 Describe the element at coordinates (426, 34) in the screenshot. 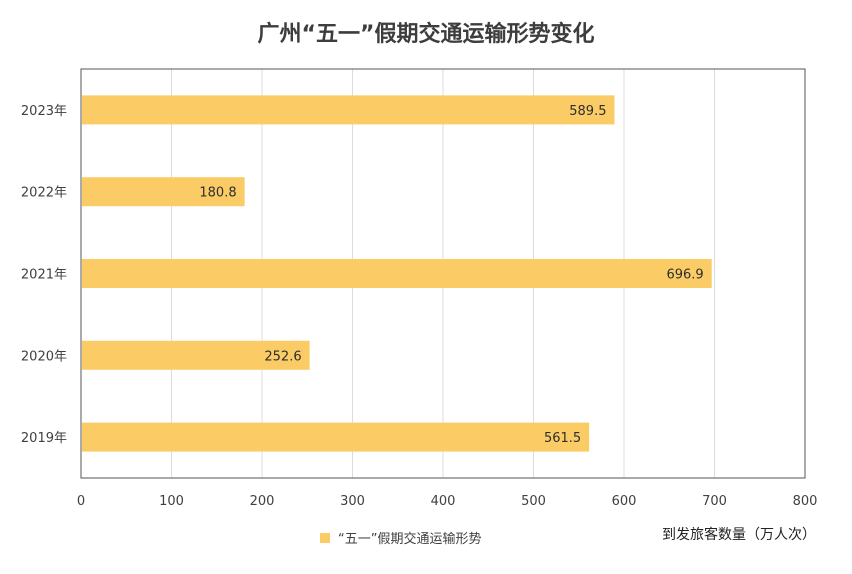

I see `chart-title: 广州“五一”假期交通运输形势变化` at that location.